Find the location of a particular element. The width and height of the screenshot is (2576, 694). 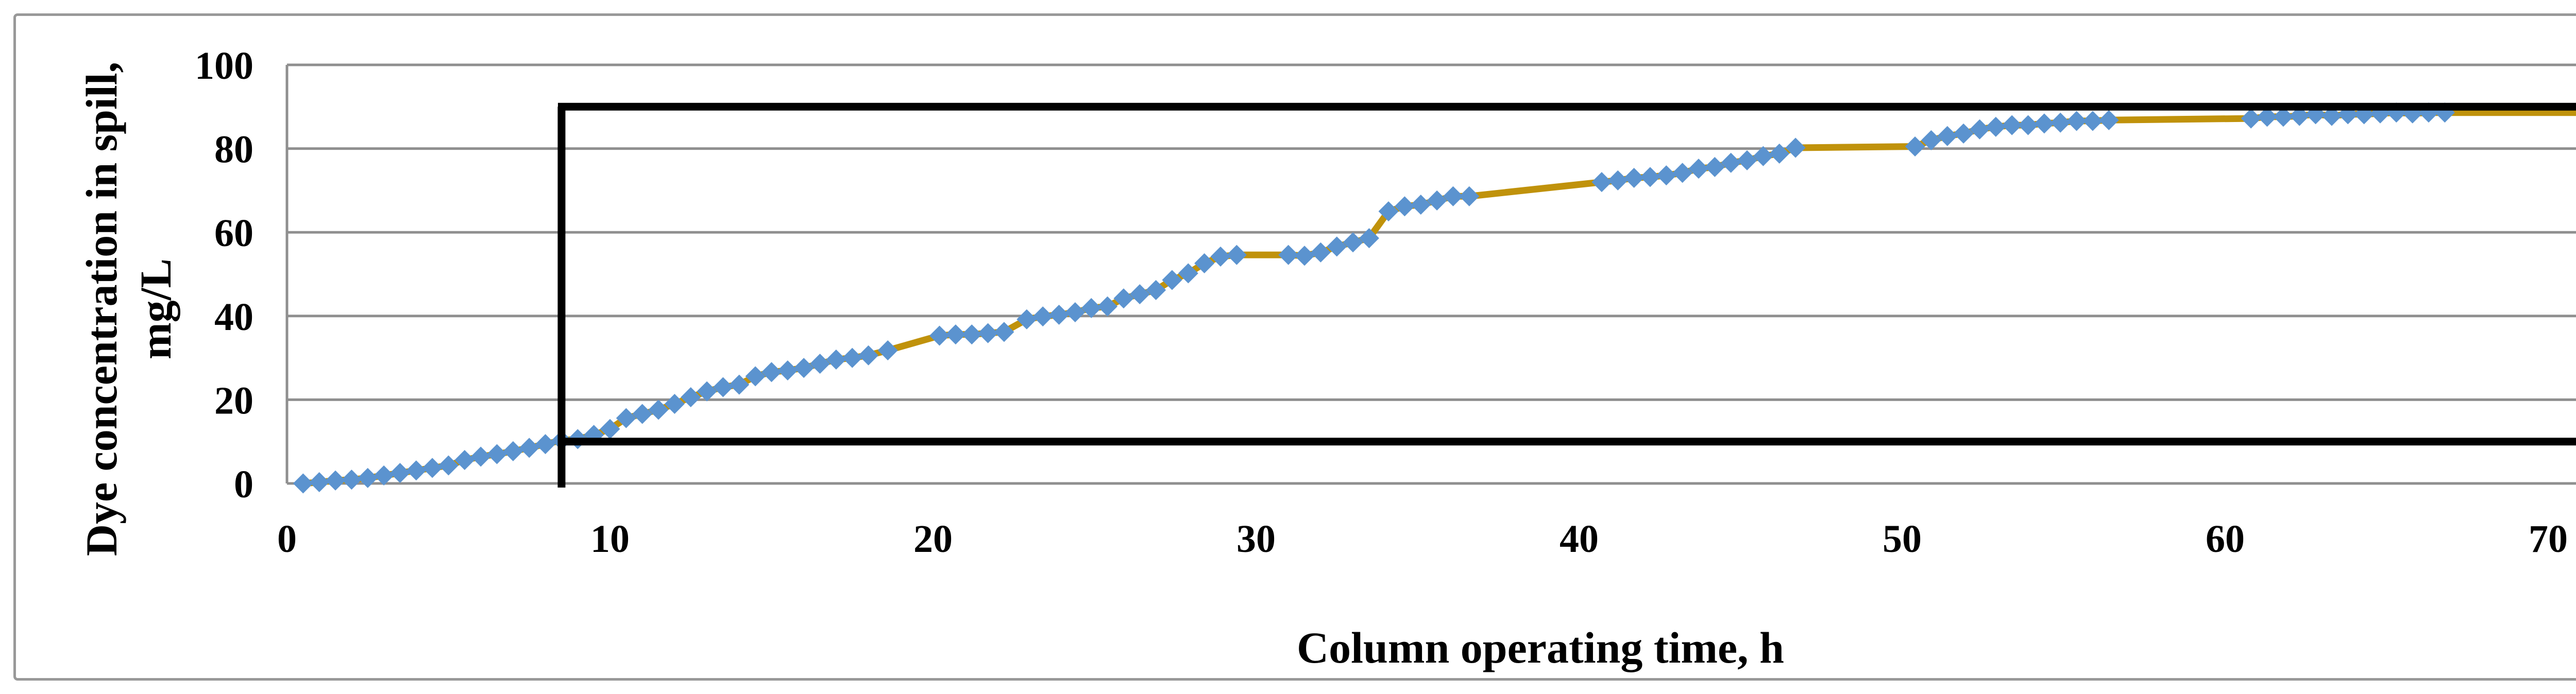

x-tick-label: 10 is located at coordinates (610, 539).